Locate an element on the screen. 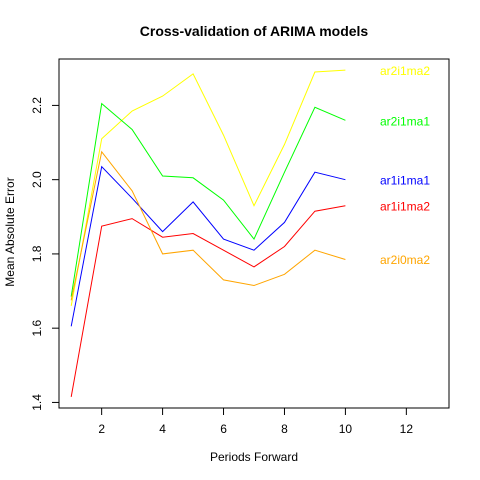 The image size is (480, 480). y-tick-label: 2.0 is located at coordinates (37, 179).